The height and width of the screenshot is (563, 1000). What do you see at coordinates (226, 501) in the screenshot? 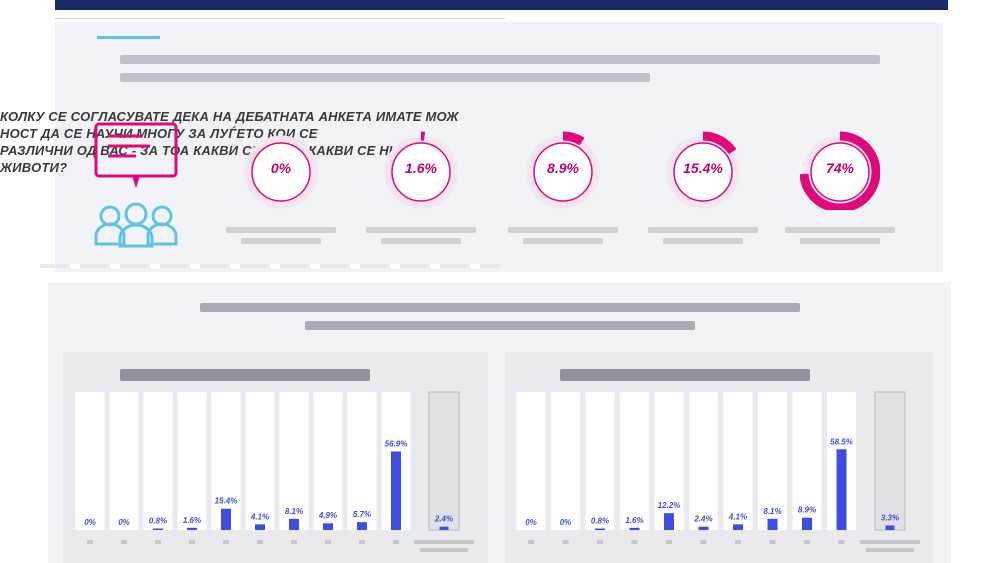
I see `bar-value-label: 15.4%` at bounding box center [226, 501].